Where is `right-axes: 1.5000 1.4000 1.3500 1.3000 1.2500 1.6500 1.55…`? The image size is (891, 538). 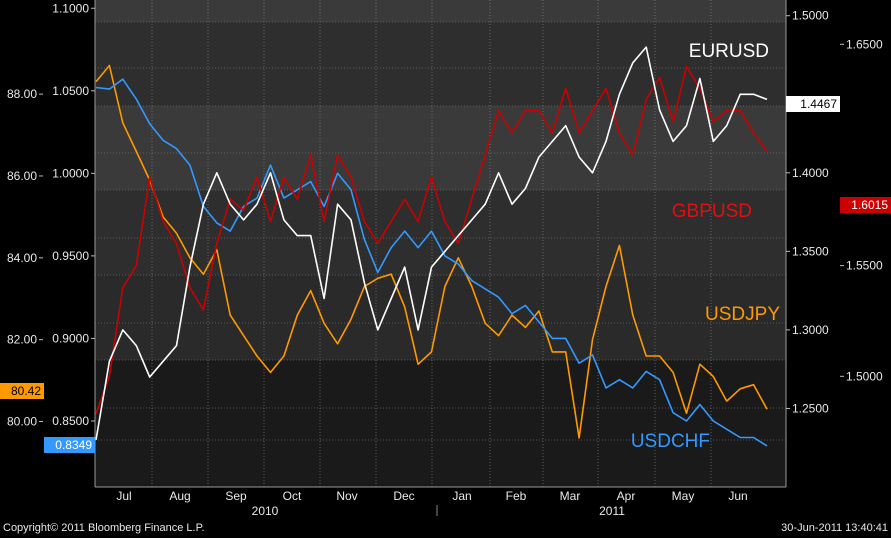
right-axes: 1.5000 1.4000 1.3500 1.3000 1.2500 1.6500 1.55… is located at coordinates (834, 243).